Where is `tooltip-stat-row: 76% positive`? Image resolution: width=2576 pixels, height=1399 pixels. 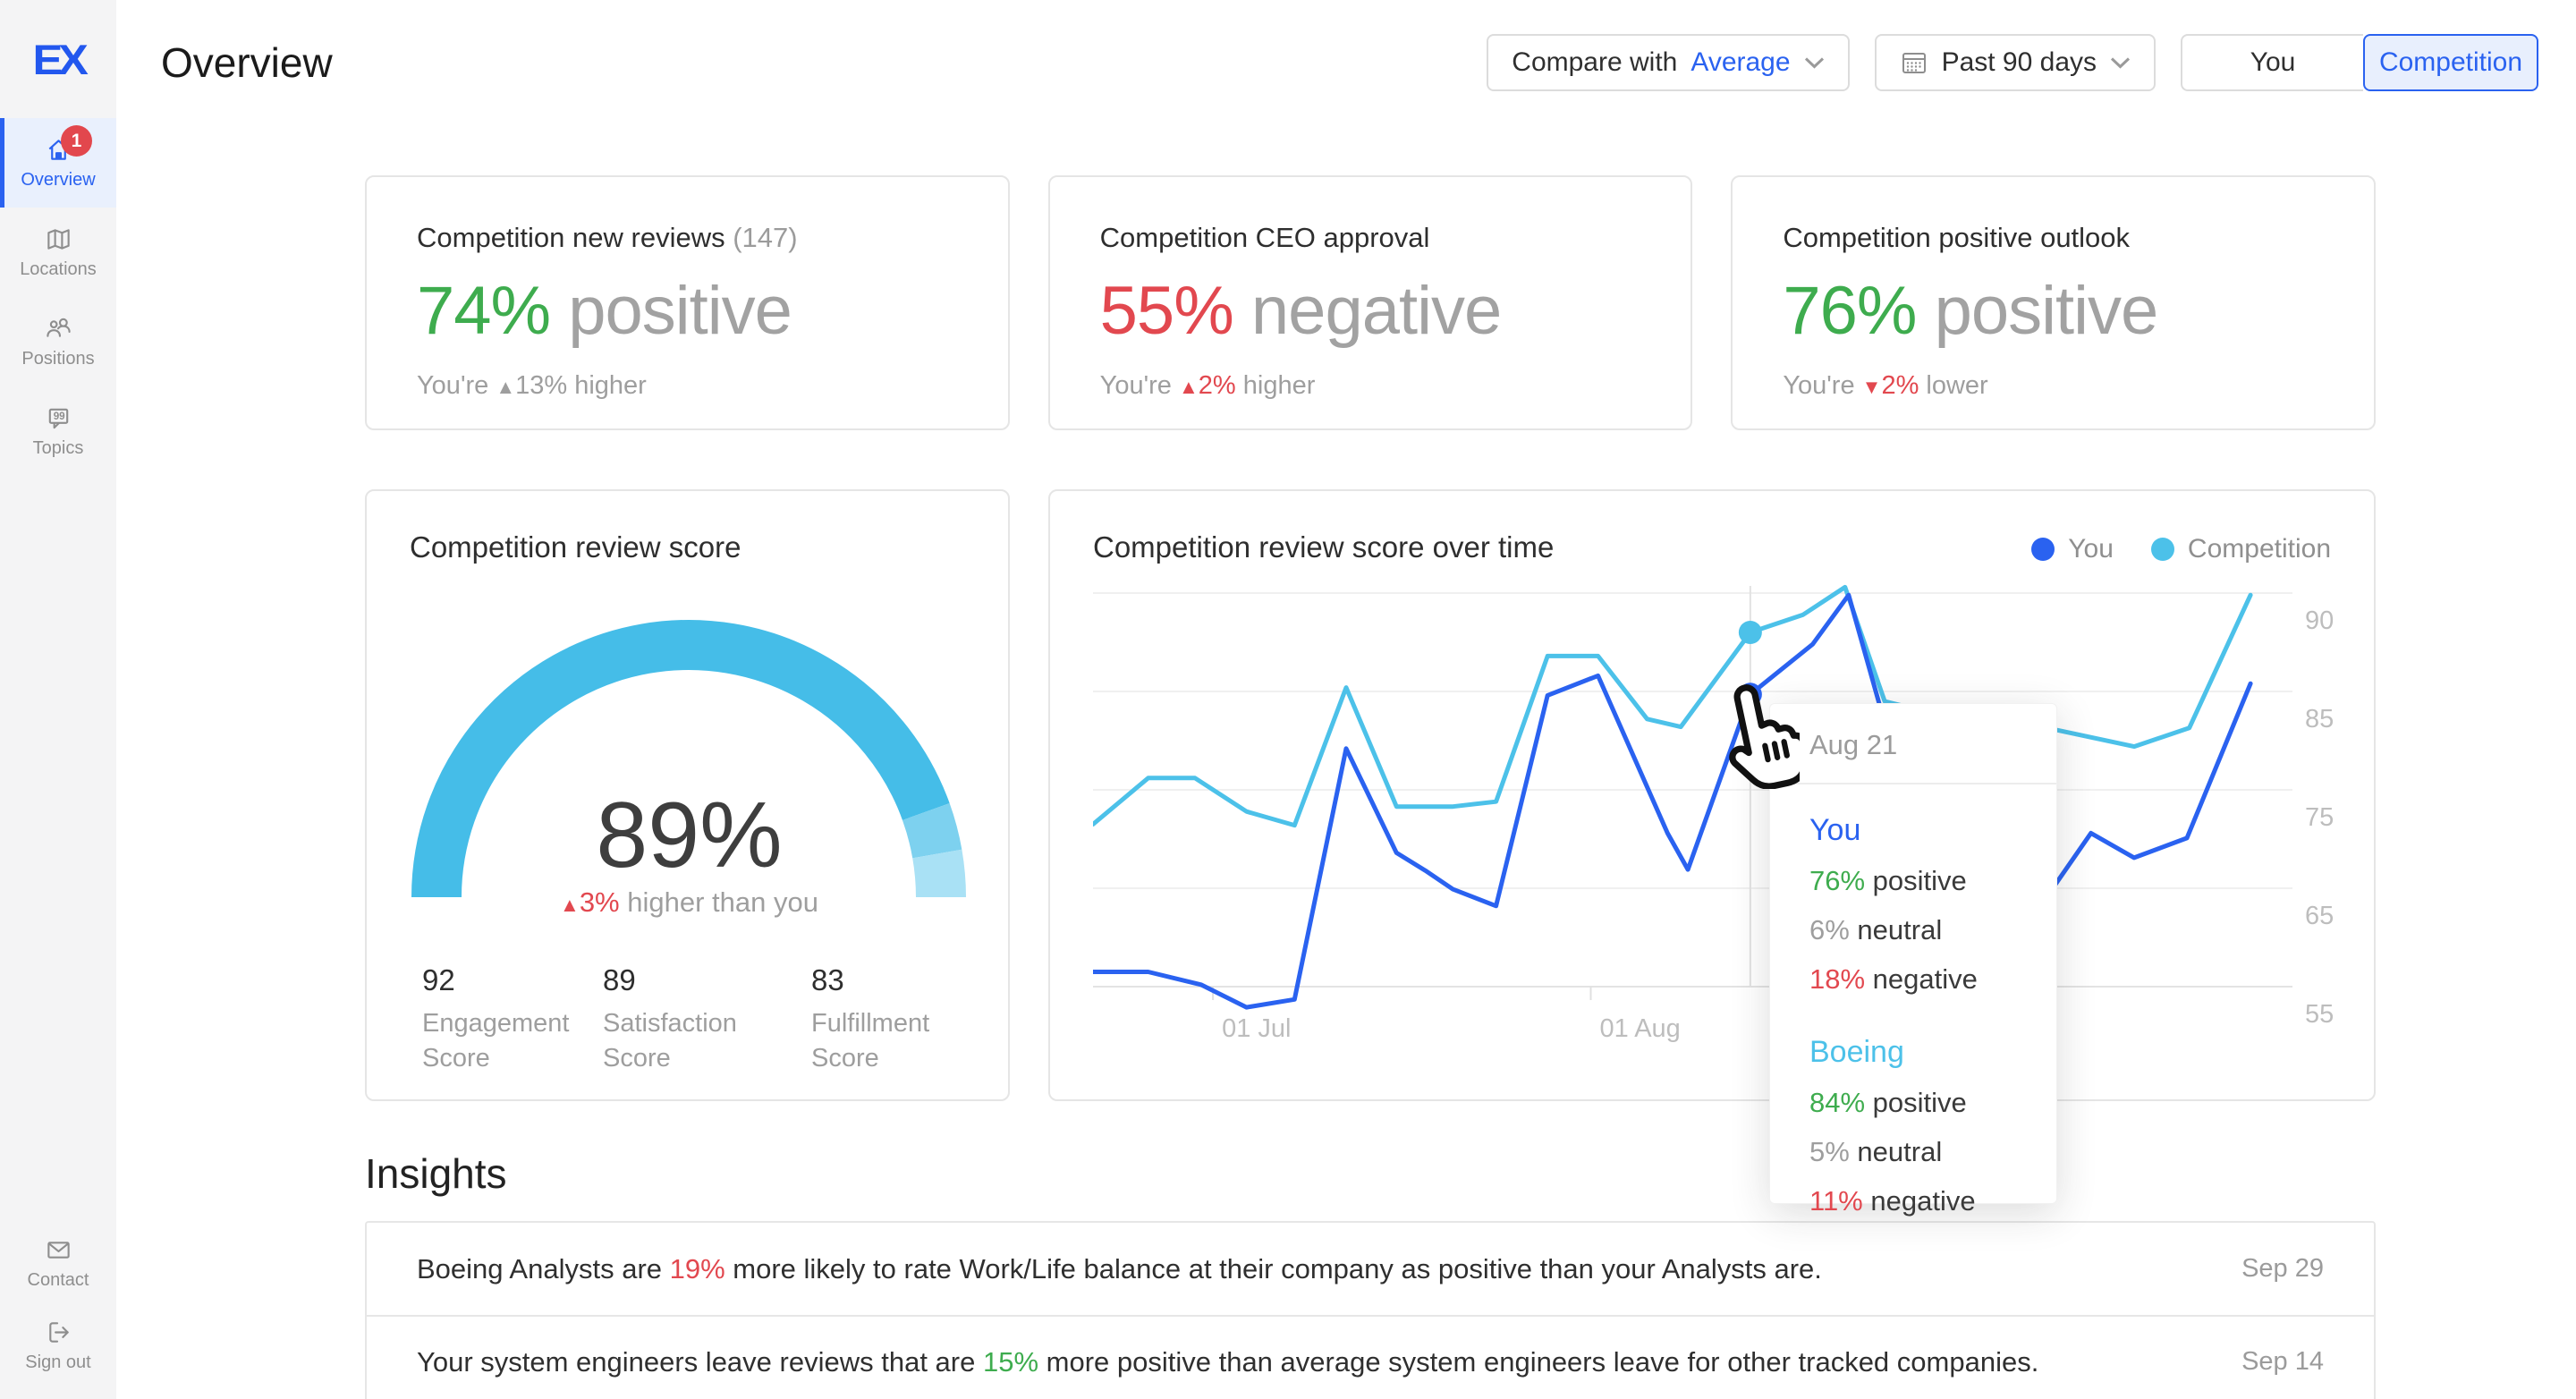 tooltip-stat-row: 76% positive is located at coordinates (1888, 880).